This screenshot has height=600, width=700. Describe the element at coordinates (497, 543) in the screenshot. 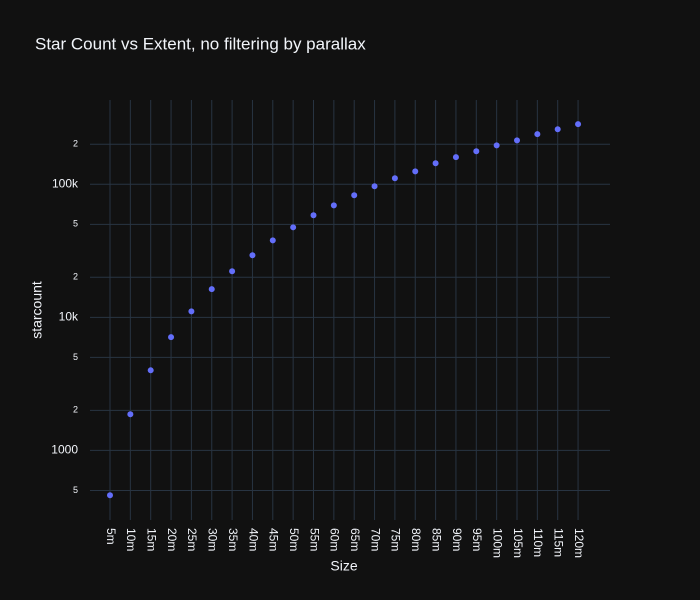

I see `x-tick-label: 100m` at that location.